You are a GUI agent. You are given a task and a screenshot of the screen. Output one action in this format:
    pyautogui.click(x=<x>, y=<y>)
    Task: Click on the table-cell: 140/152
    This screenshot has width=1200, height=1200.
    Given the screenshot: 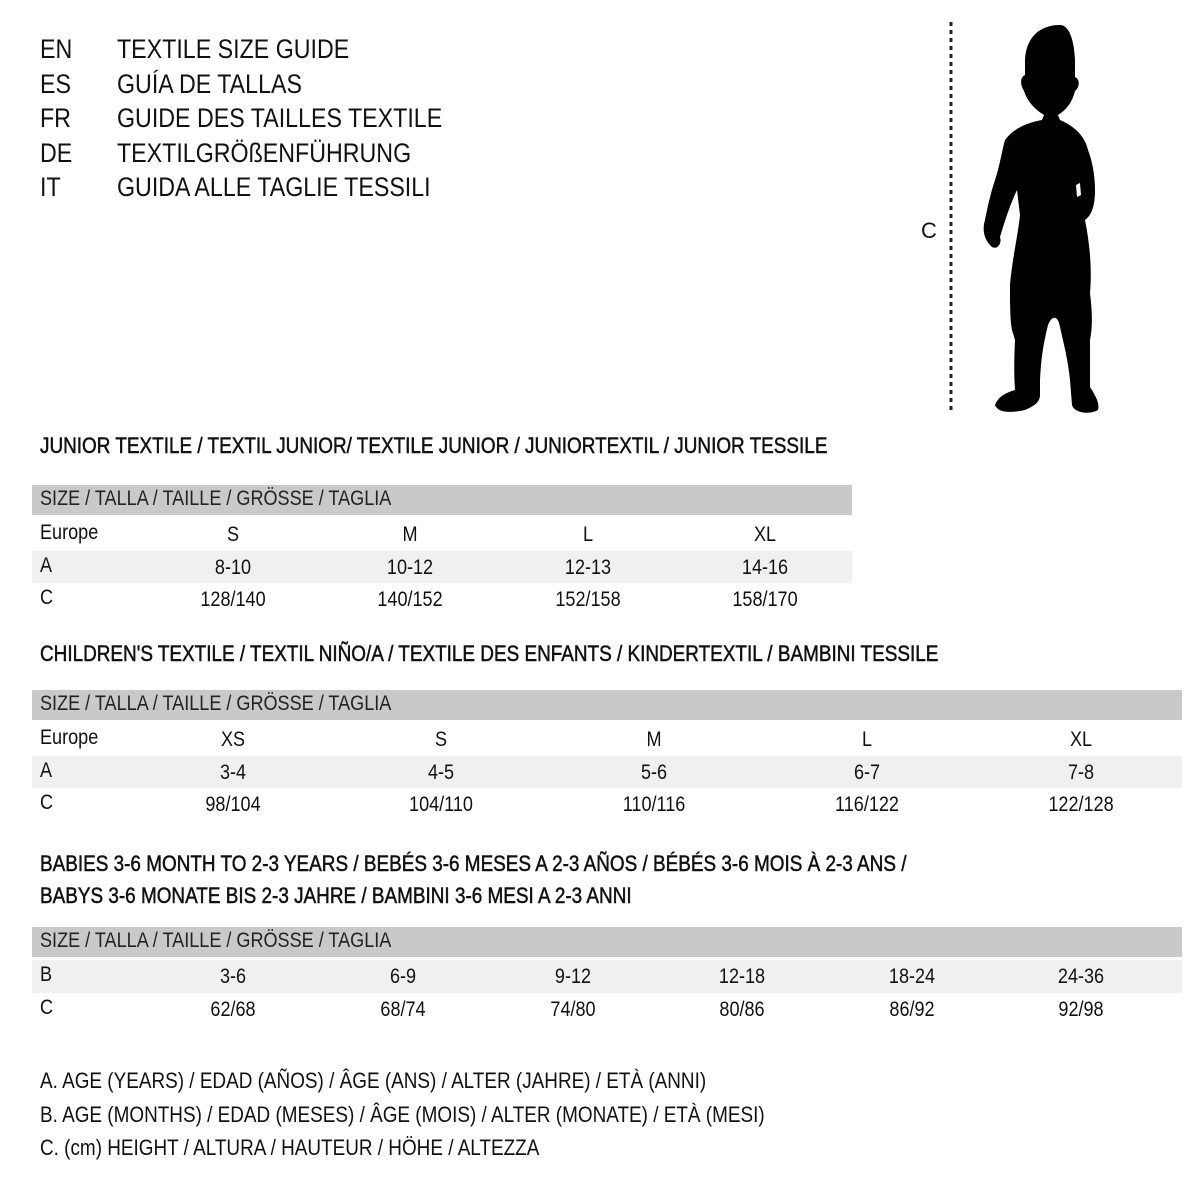 What is the action you would take?
    pyautogui.click(x=410, y=599)
    